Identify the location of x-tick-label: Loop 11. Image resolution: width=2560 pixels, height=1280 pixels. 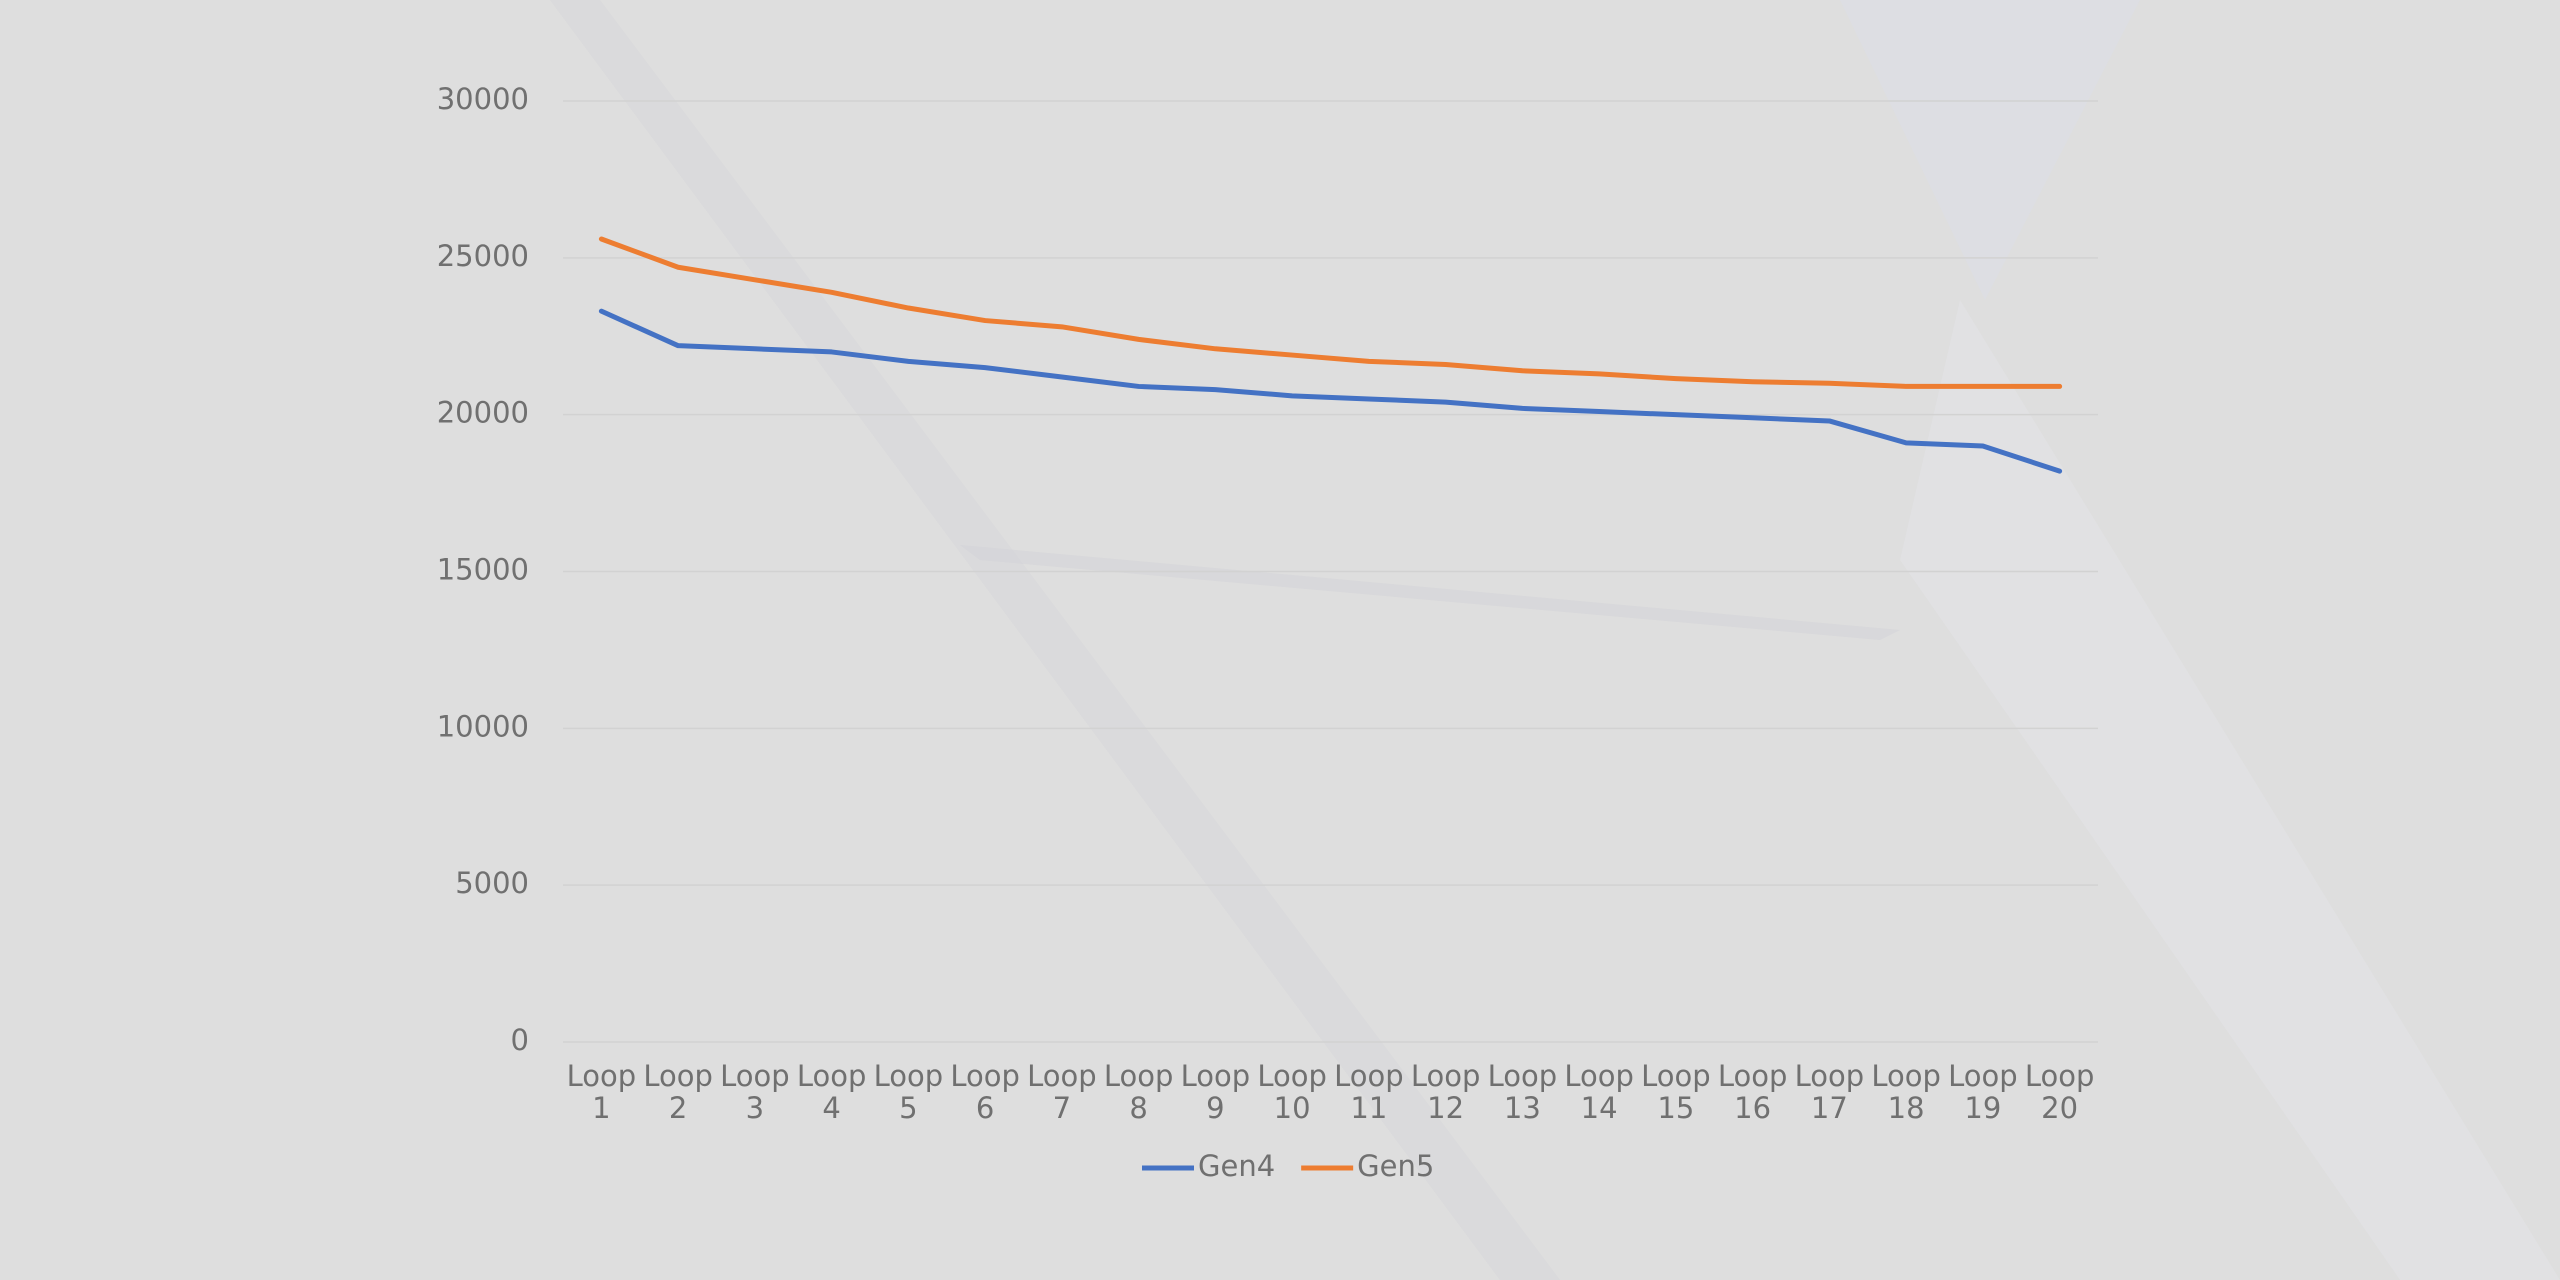
(1369, 1092).